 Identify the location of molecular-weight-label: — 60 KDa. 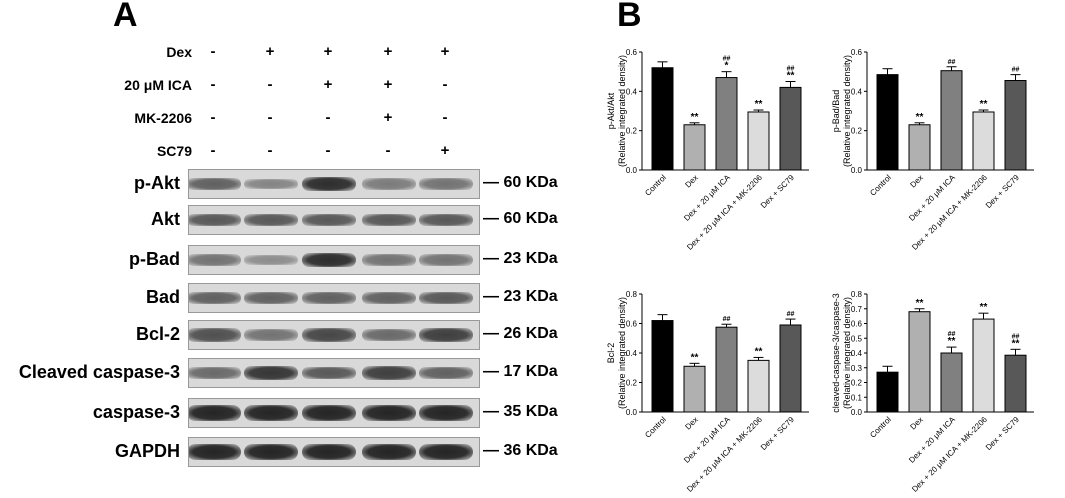
(520, 219).